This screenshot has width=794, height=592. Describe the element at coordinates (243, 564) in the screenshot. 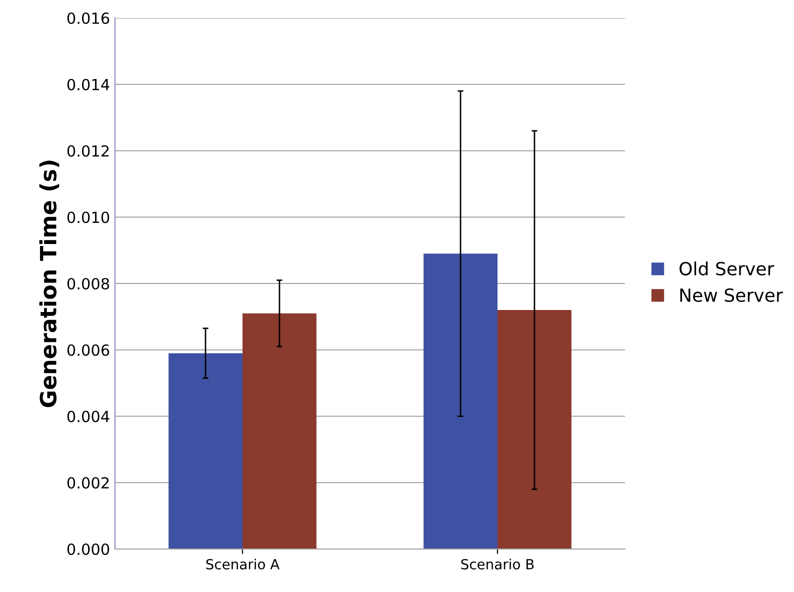

I see `x-tick-label: Scenario A` at that location.